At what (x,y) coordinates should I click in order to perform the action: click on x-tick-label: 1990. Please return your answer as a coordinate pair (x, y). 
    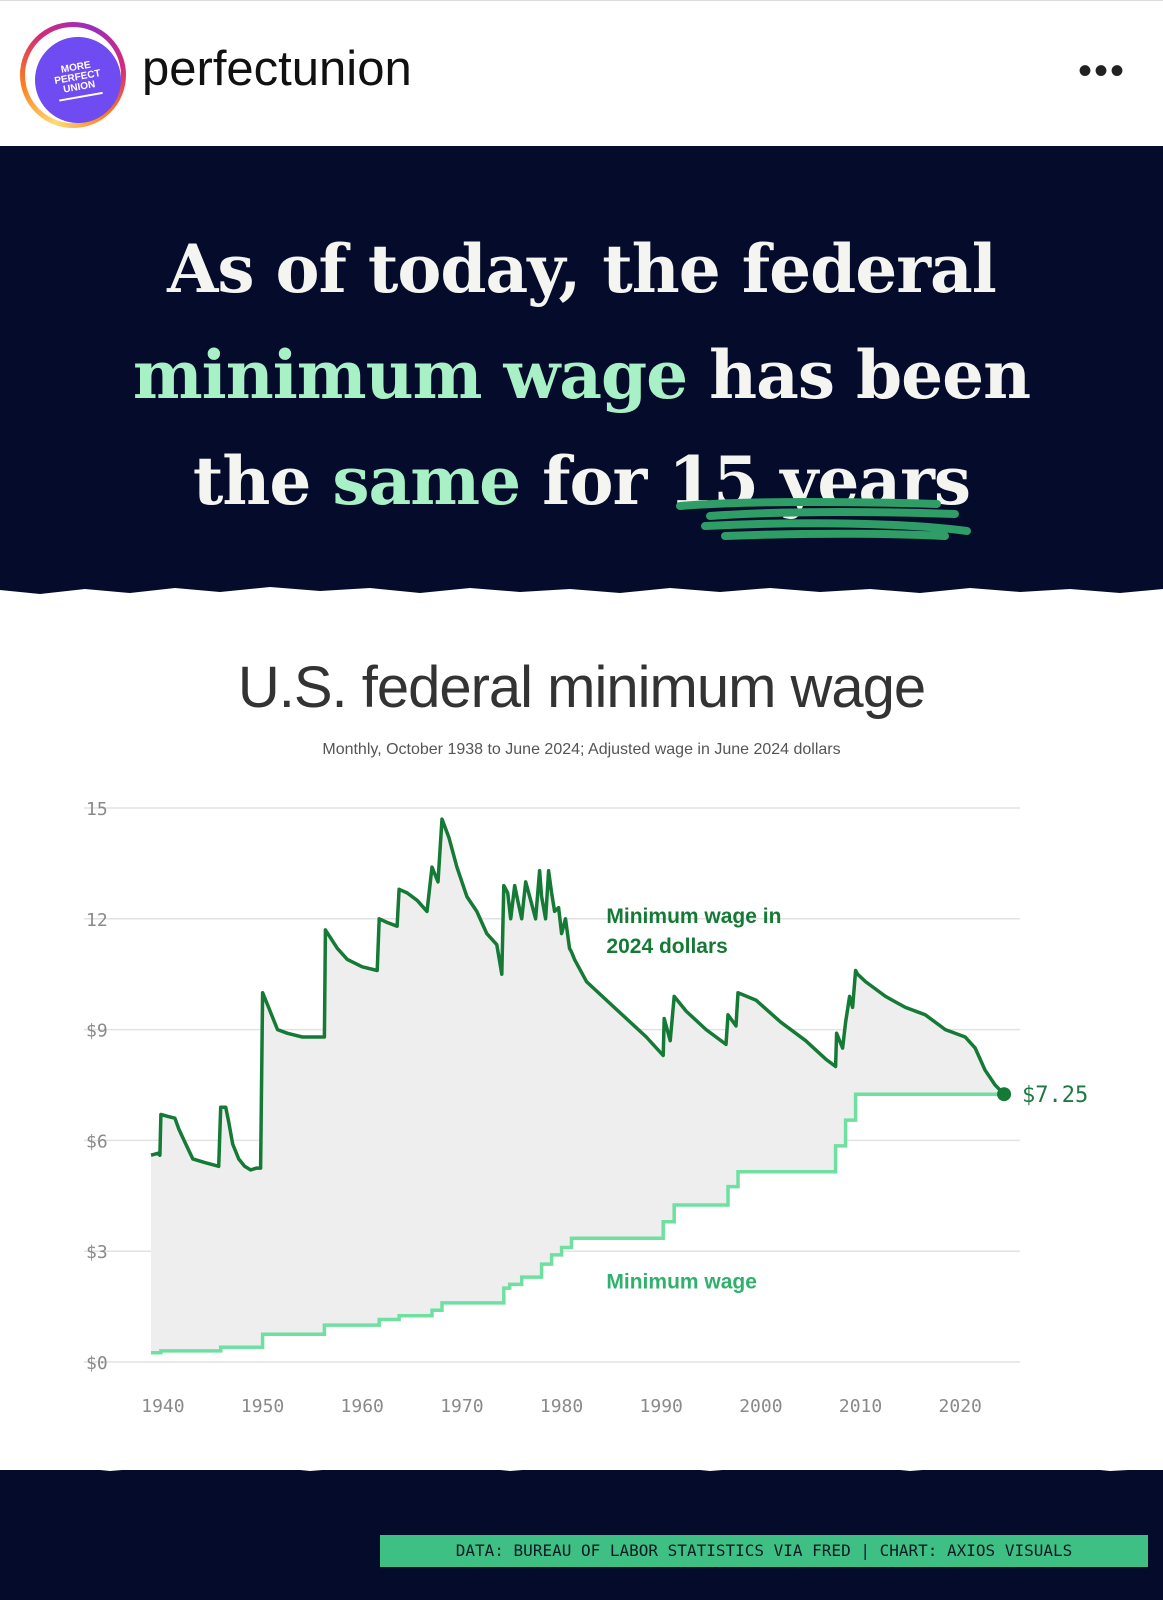
    Looking at the image, I should click on (661, 1406).